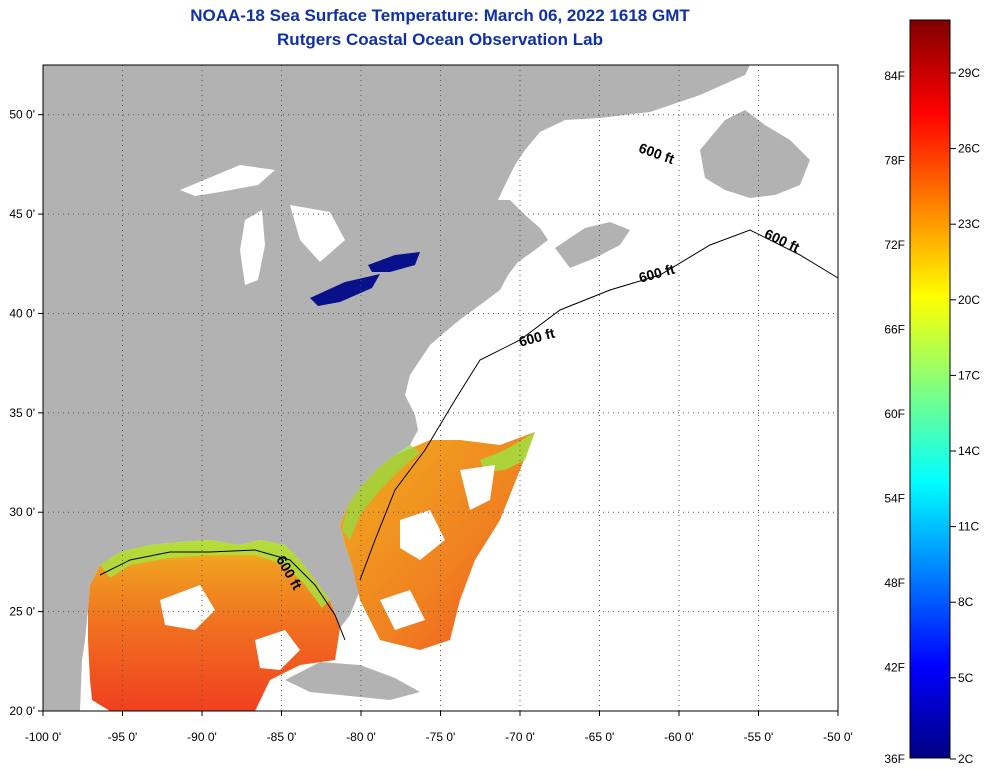 The width and height of the screenshot is (984, 770). Describe the element at coordinates (361, 737) in the screenshot. I see `lon-tick-label: -80 0'` at that location.